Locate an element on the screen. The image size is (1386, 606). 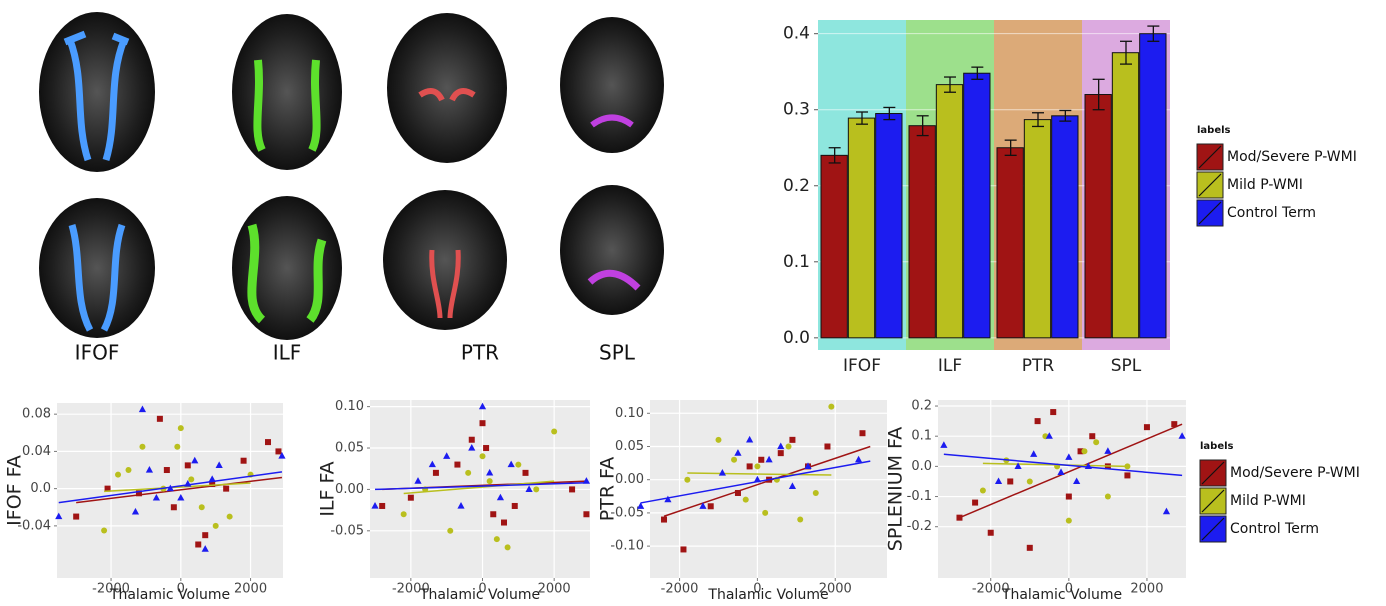
x-axis-label: Thalamic Volume is located at coordinates (1061, 594).